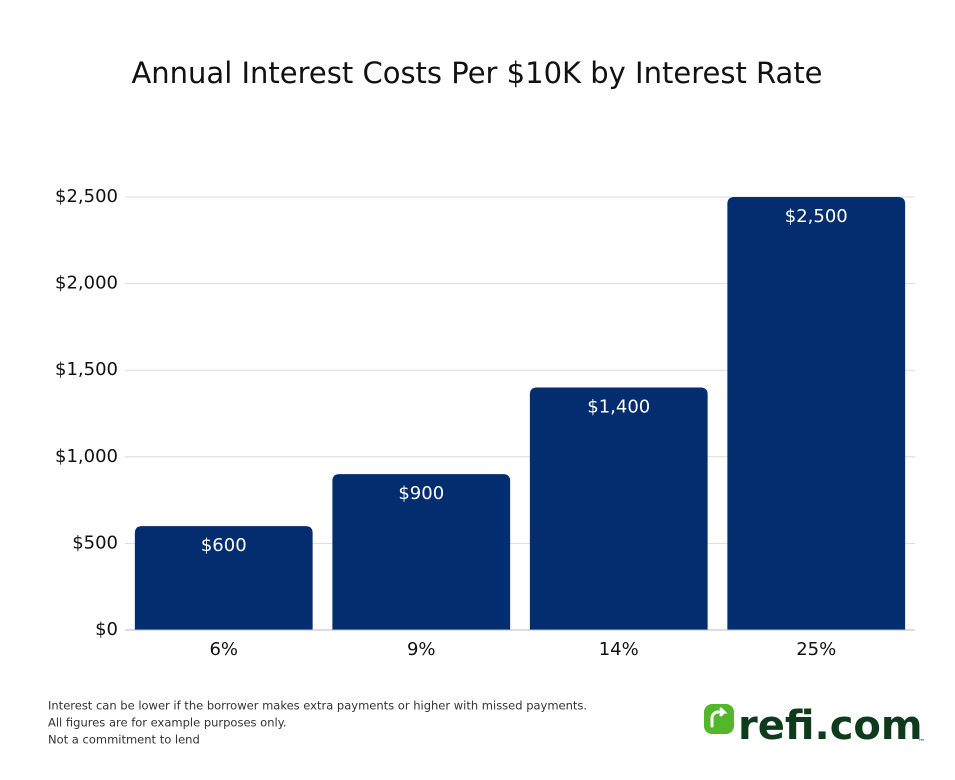  I want to click on x-tick-label: 25%, so click(816, 649).